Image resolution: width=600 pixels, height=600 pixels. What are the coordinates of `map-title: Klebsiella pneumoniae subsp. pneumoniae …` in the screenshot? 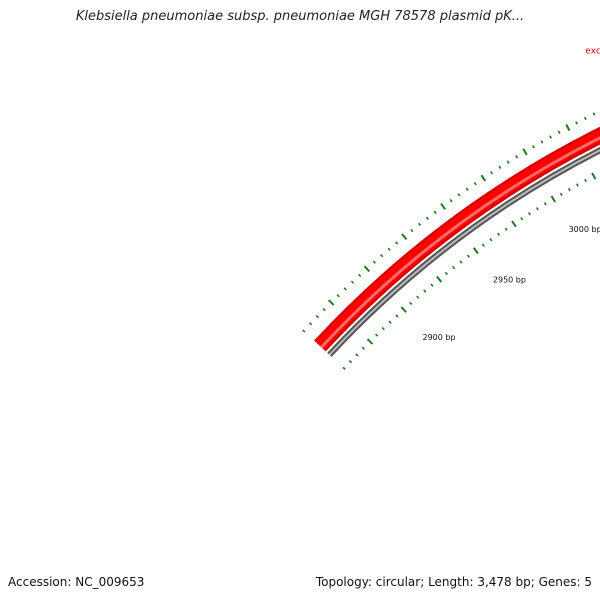 It's located at (300, 16).